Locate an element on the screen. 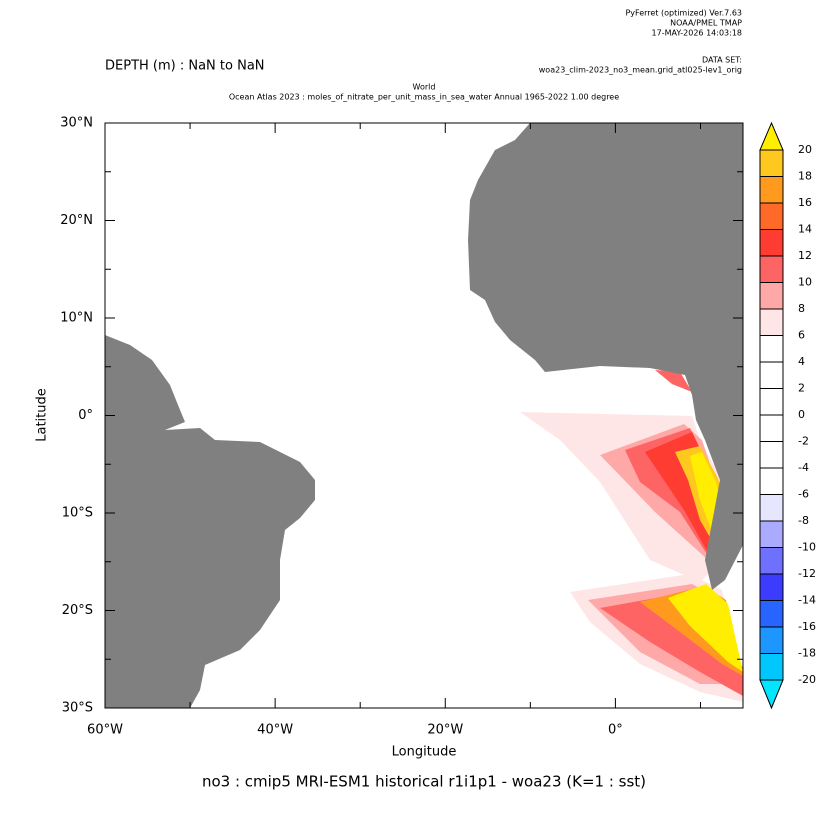 This screenshot has height=832, width=832. y-tick-label: 20°S is located at coordinates (77, 610).